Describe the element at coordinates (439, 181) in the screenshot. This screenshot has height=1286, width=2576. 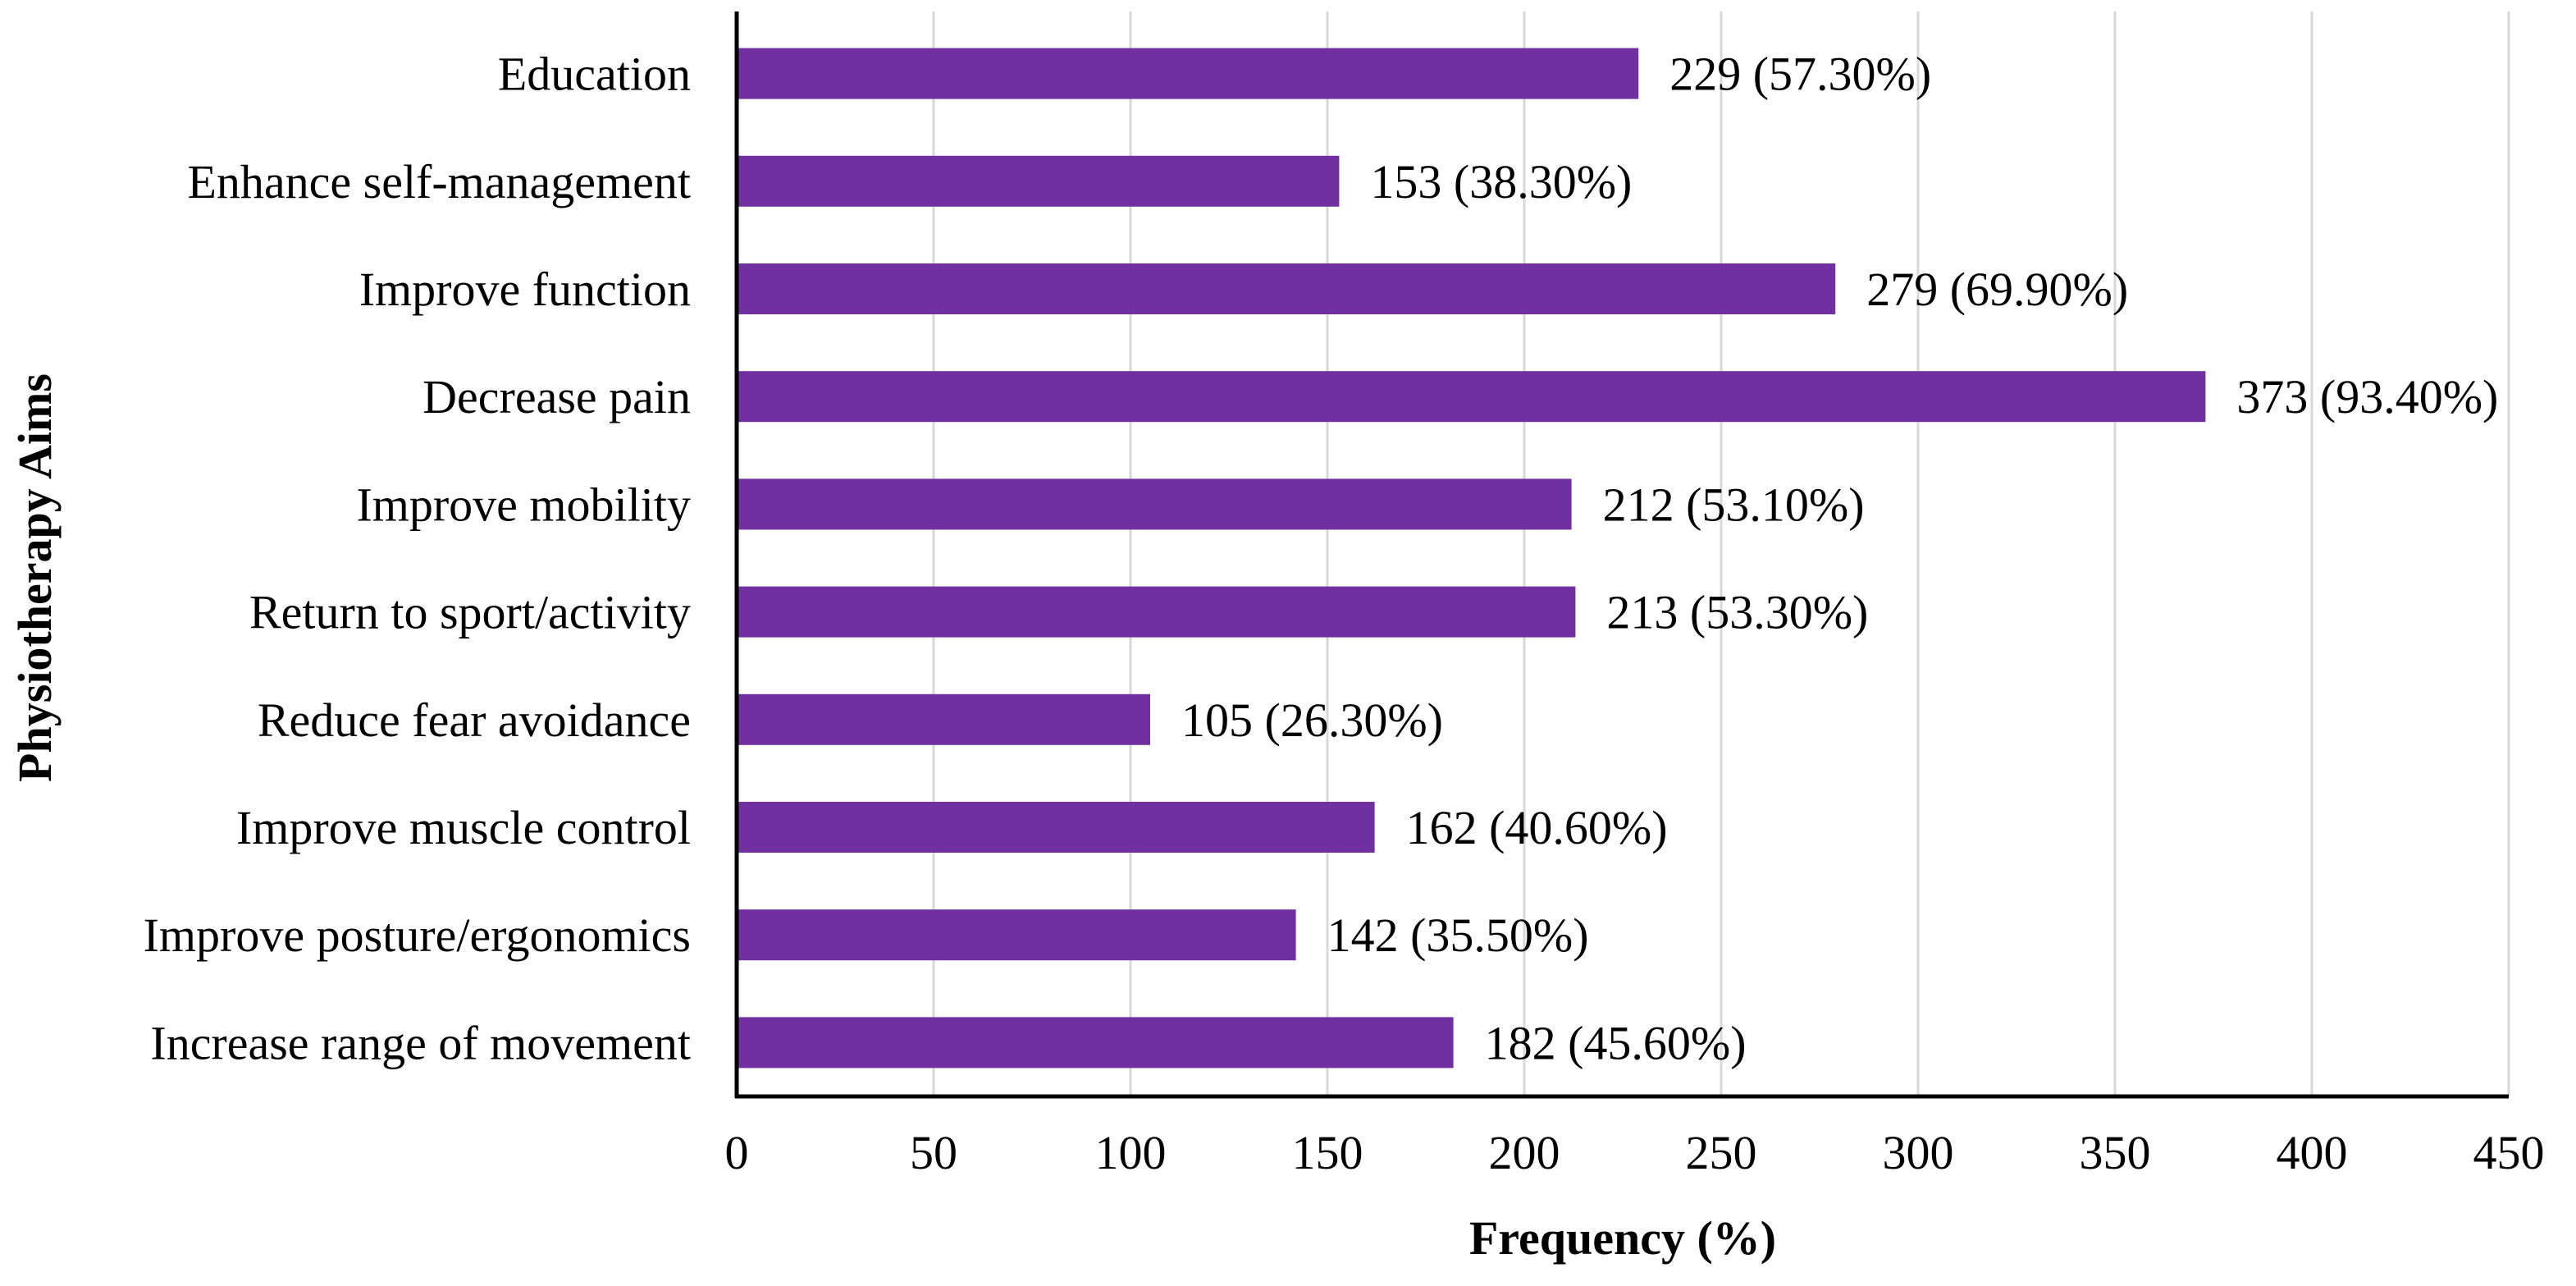
I see `category-label: Enhance self-management` at that location.